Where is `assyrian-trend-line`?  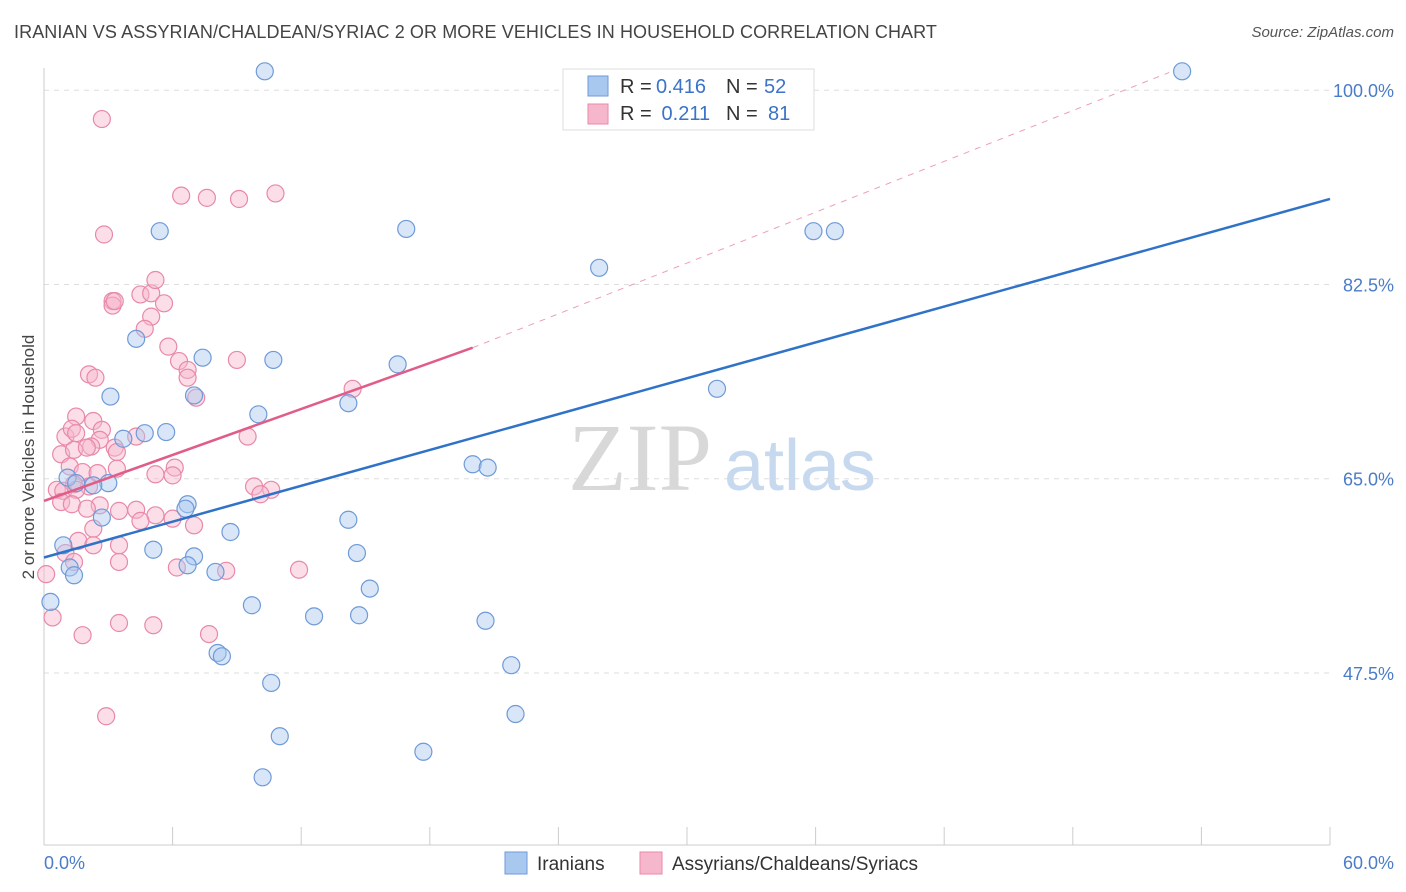
assyrian-trend-line is located at coordinates (258, 424).